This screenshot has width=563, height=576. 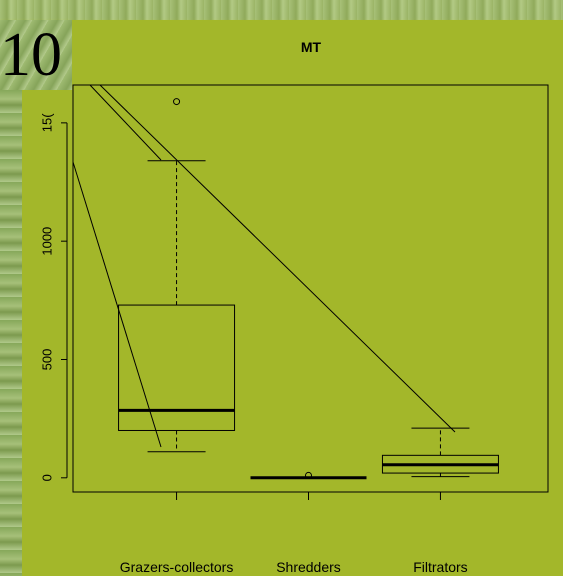 I want to click on y-axis-tick-label: 1000, so click(x=46, y=241).